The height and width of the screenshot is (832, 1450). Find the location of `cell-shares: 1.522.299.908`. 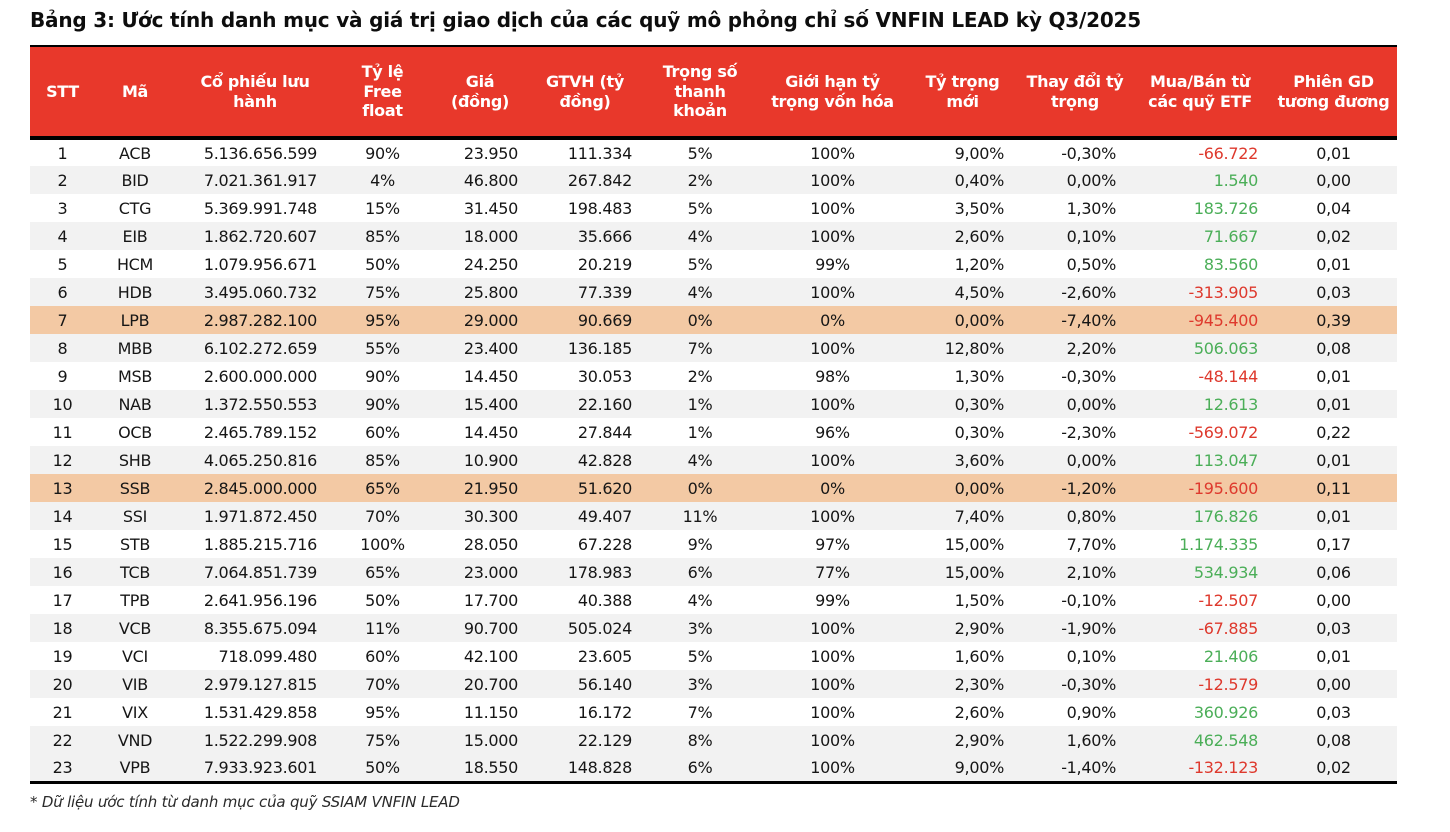

cell-shares: 1.522.299.908 is located at coordinates (260, 740).